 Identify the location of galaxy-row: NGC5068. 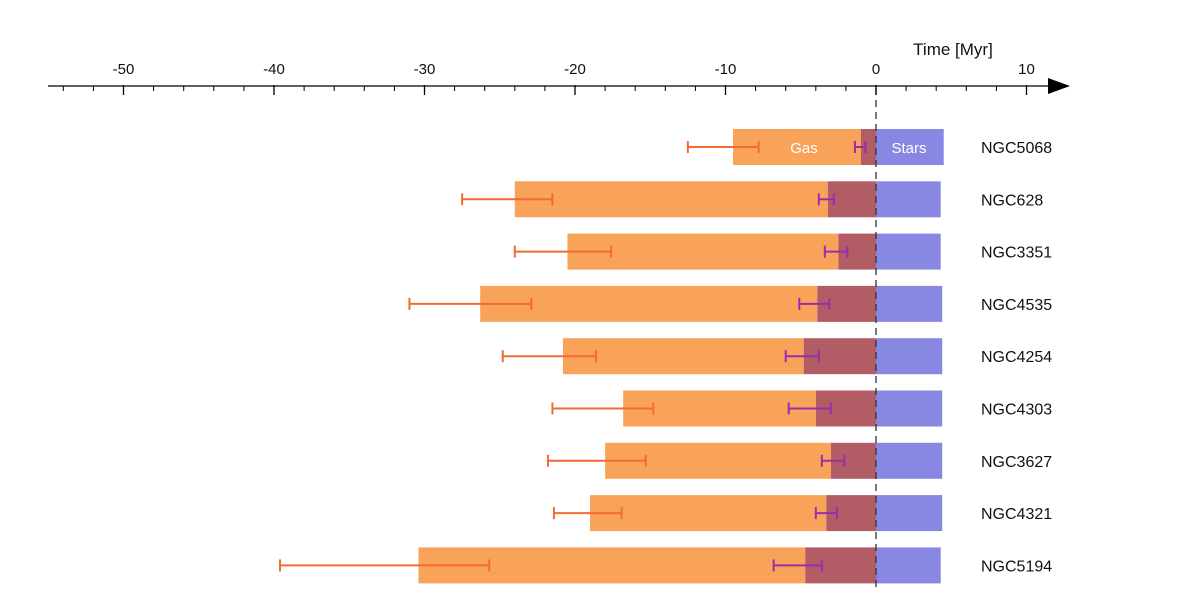
(869, 147).